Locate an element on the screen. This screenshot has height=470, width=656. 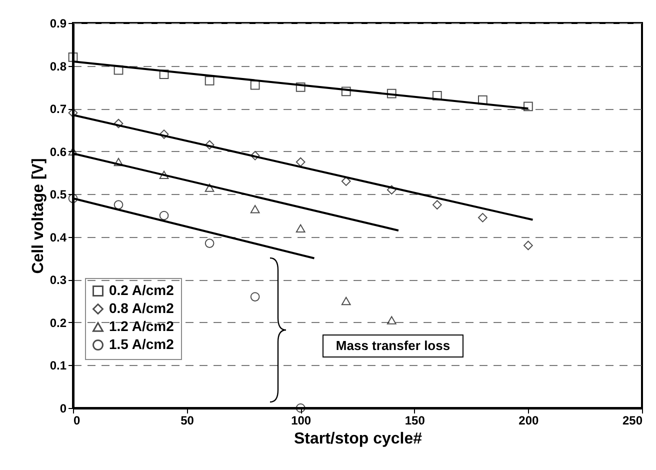
y-tick-label: 0.7 is located at coordinates (58, 109).